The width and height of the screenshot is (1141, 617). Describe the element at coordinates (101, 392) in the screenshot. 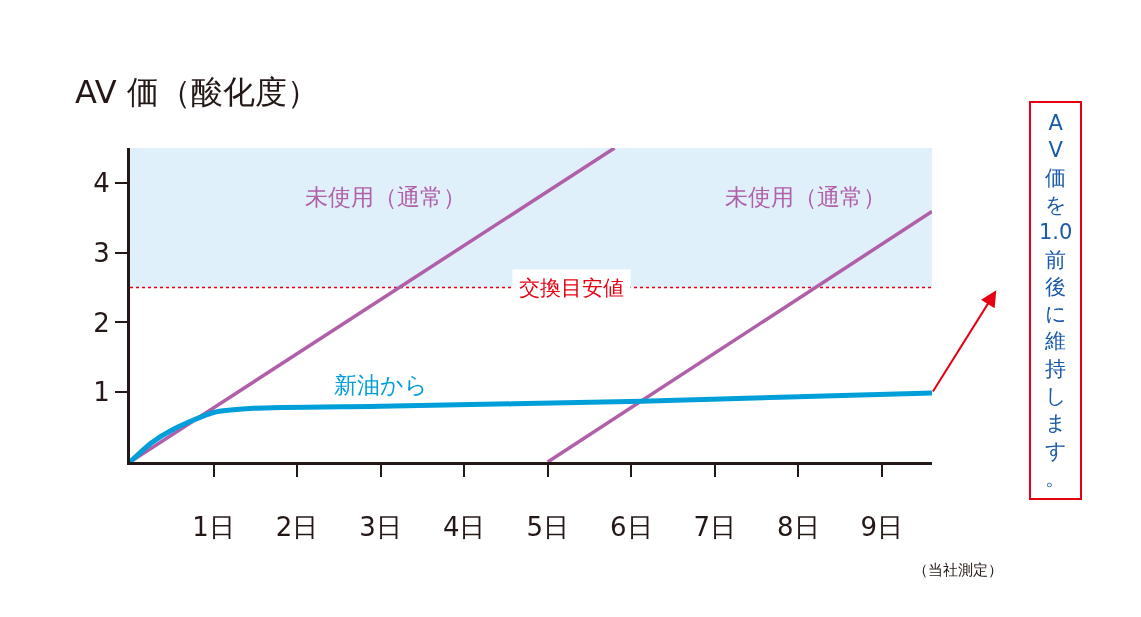

I see `y-tick-label: 1` at that location.